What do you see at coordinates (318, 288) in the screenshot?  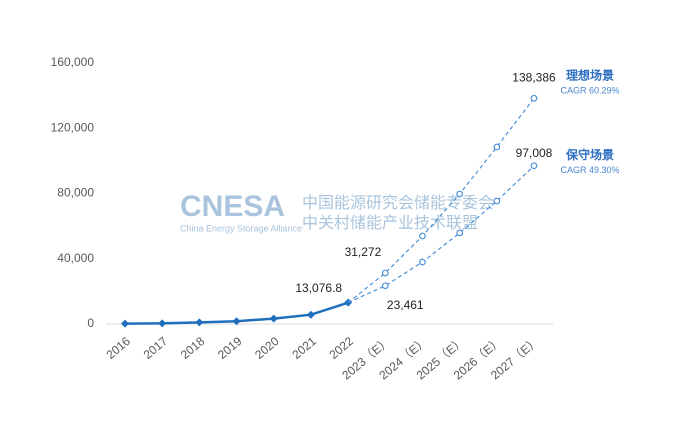 I see `data-label: 13,076.8` at bounding box center [318, 288].